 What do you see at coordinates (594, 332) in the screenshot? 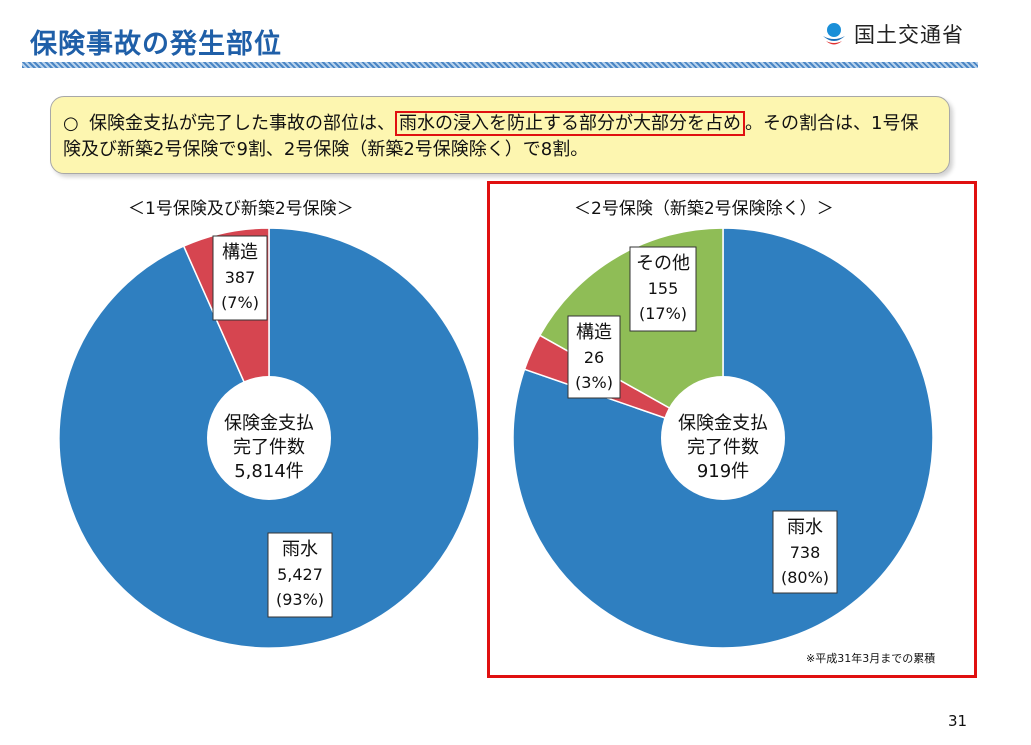
I see `pie-2-label-構造-line-0: 構造` at bounding box center [594, 332].